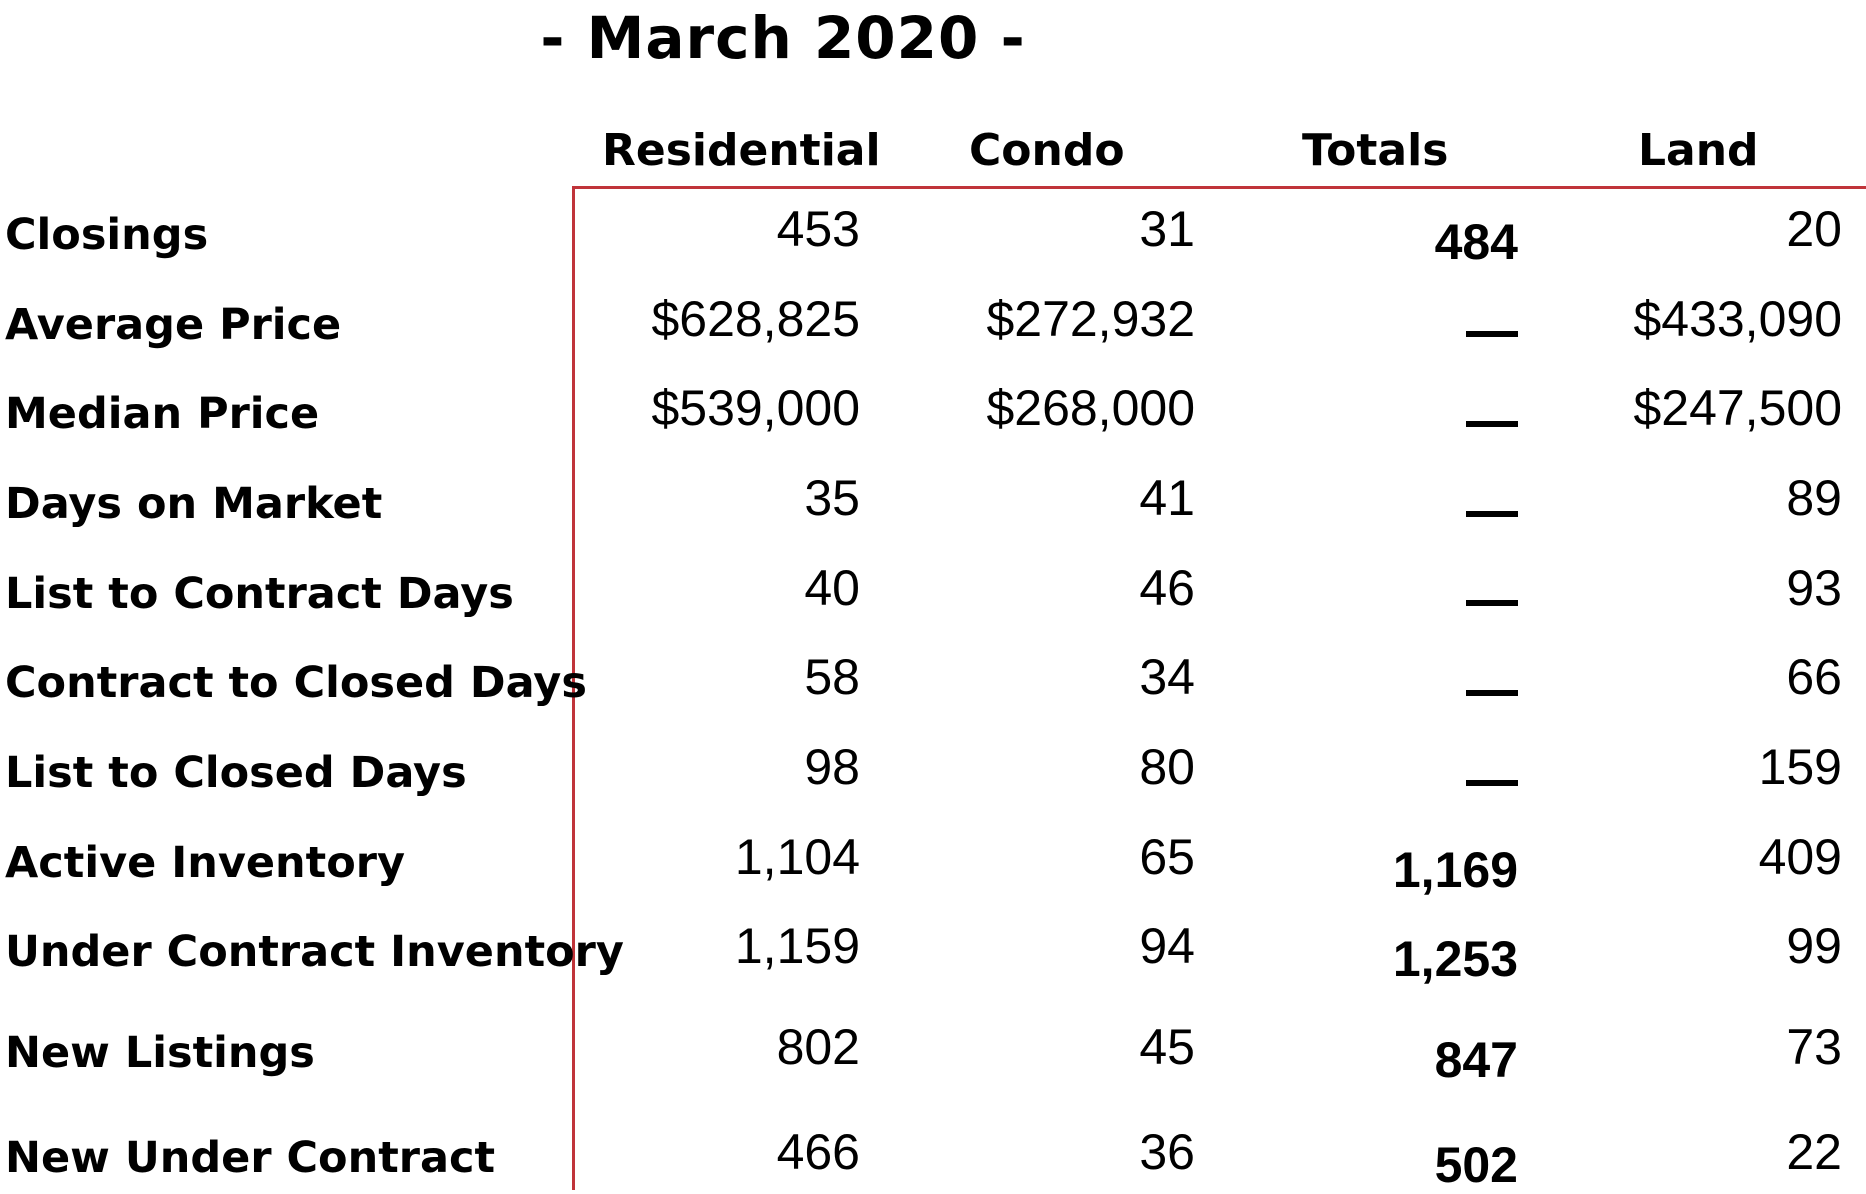  I want to click on row-label: Average Price, so click(173, 325).